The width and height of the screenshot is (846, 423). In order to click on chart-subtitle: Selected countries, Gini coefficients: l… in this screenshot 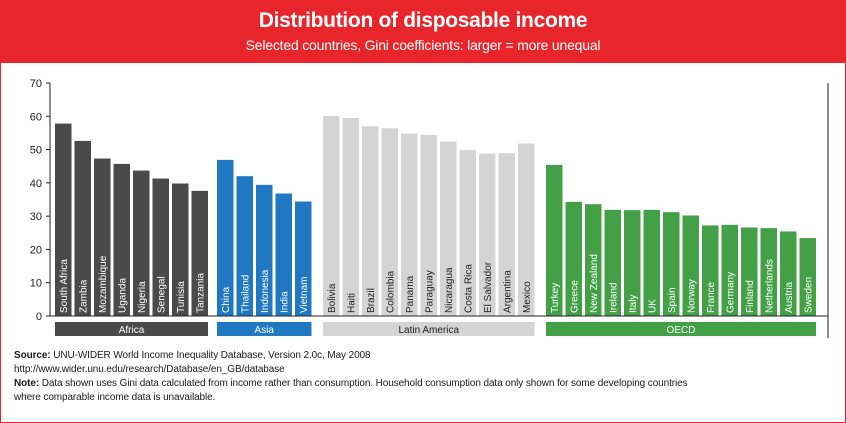, I will do `click(423, 45)`.